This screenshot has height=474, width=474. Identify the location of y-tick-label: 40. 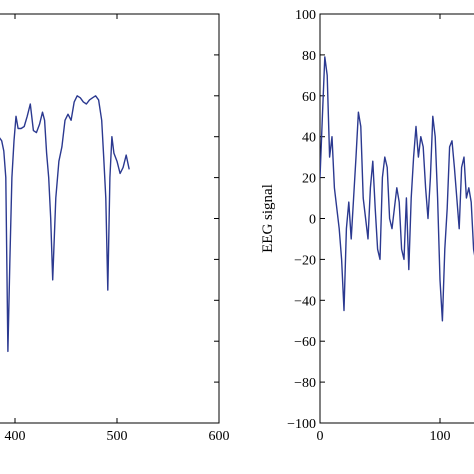
(309, 138).